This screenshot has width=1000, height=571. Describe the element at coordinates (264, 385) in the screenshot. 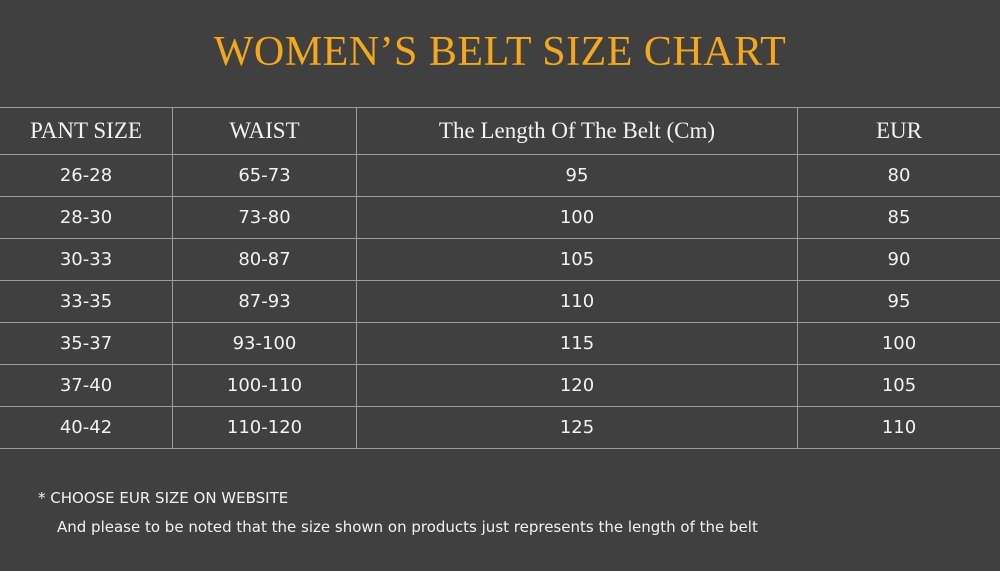

I see `cell-waist: 100-110` at that location.